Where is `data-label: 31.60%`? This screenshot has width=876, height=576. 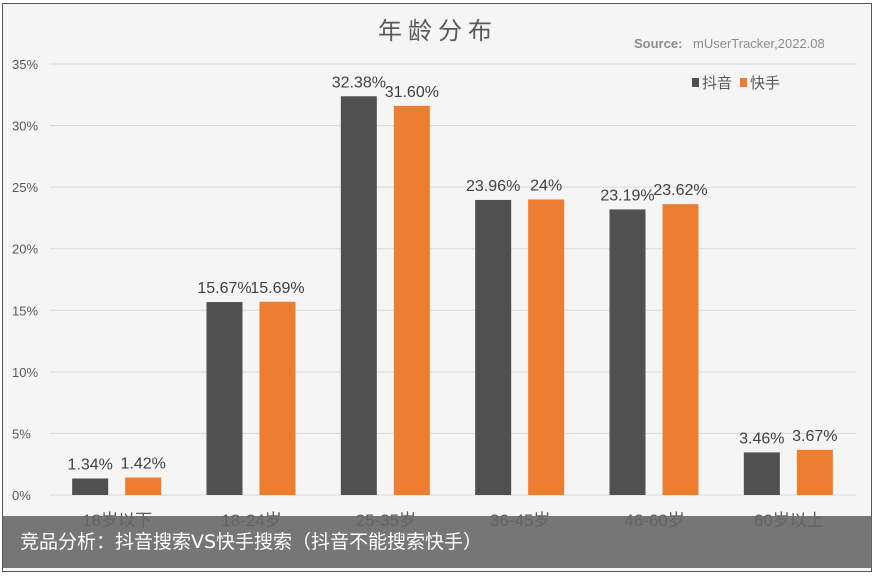
data-label: 31.60% is located at coordinates (412, 92).